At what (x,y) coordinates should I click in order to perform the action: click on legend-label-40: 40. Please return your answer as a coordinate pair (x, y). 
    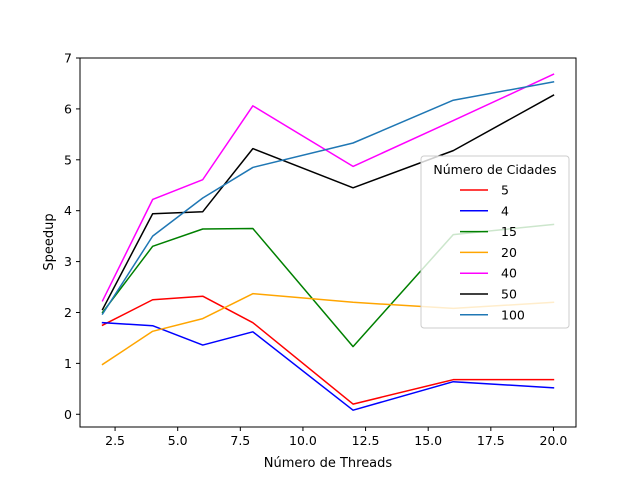
    Looking at the image, I should click on (509, 273).